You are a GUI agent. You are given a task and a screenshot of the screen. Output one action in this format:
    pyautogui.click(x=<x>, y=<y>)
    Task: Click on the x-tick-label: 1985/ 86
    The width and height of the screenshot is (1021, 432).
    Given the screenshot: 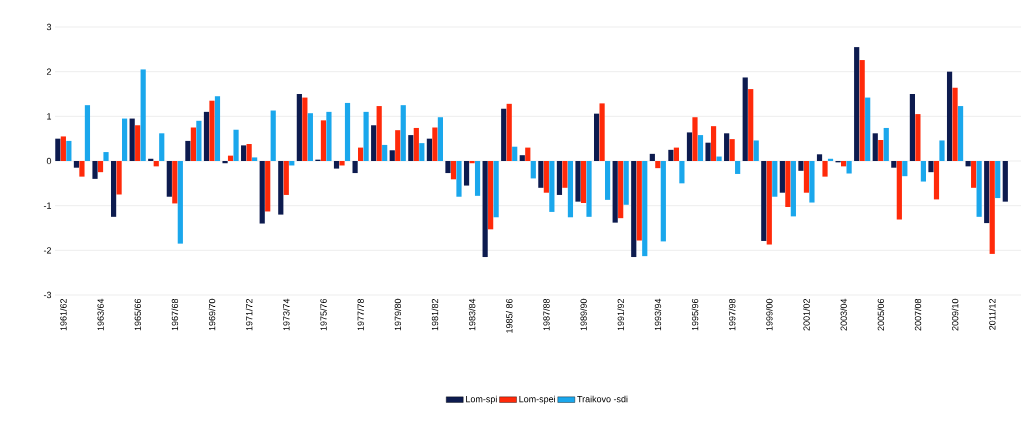 What is the action you would take?
    pyautogui.click(x=509, y=315)
    